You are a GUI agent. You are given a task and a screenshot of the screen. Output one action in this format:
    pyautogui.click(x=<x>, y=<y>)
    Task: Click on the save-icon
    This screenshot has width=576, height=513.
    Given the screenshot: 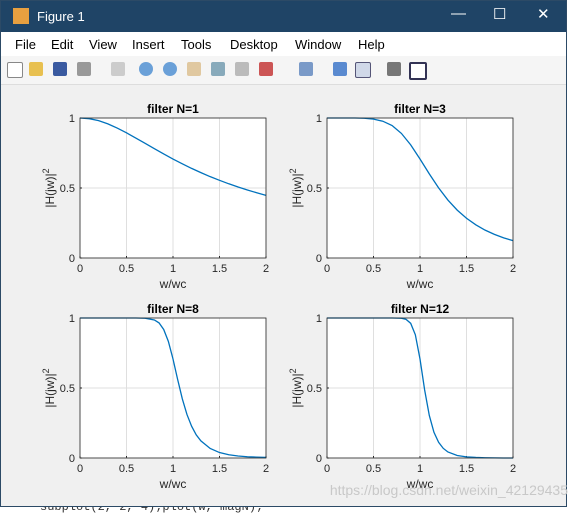 What is the action you would take?
    pyautogui.click(x=60, y=69)
    